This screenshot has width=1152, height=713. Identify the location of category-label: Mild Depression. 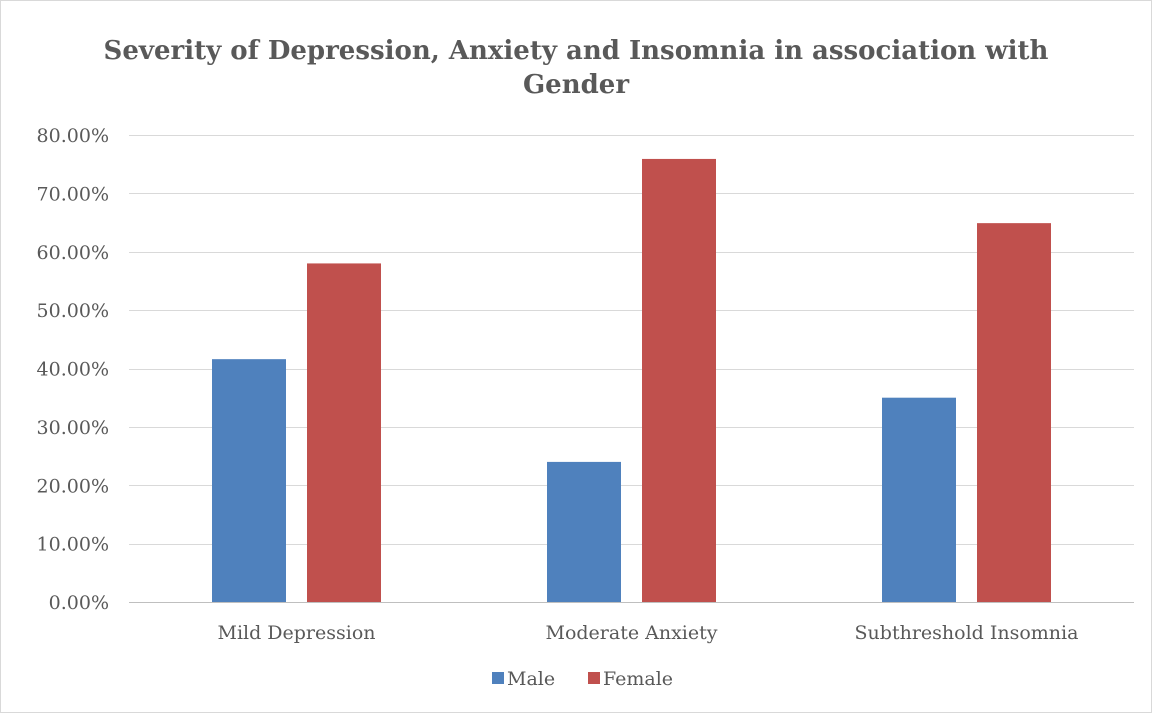
(296, 633).